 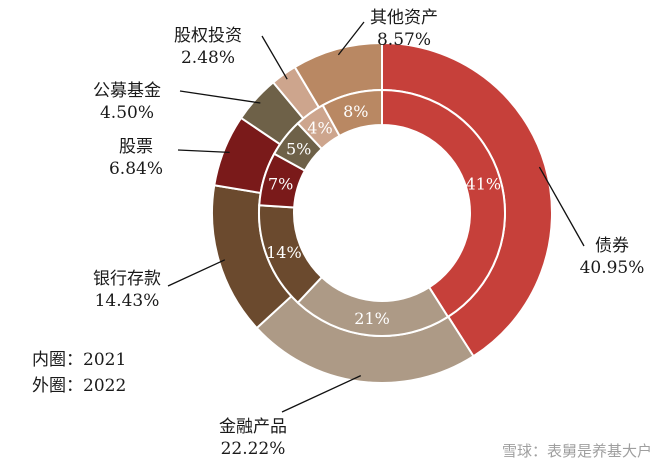 I want to click on watermark: 雪球：表舅是养基大户, so click(x=576, y=451).